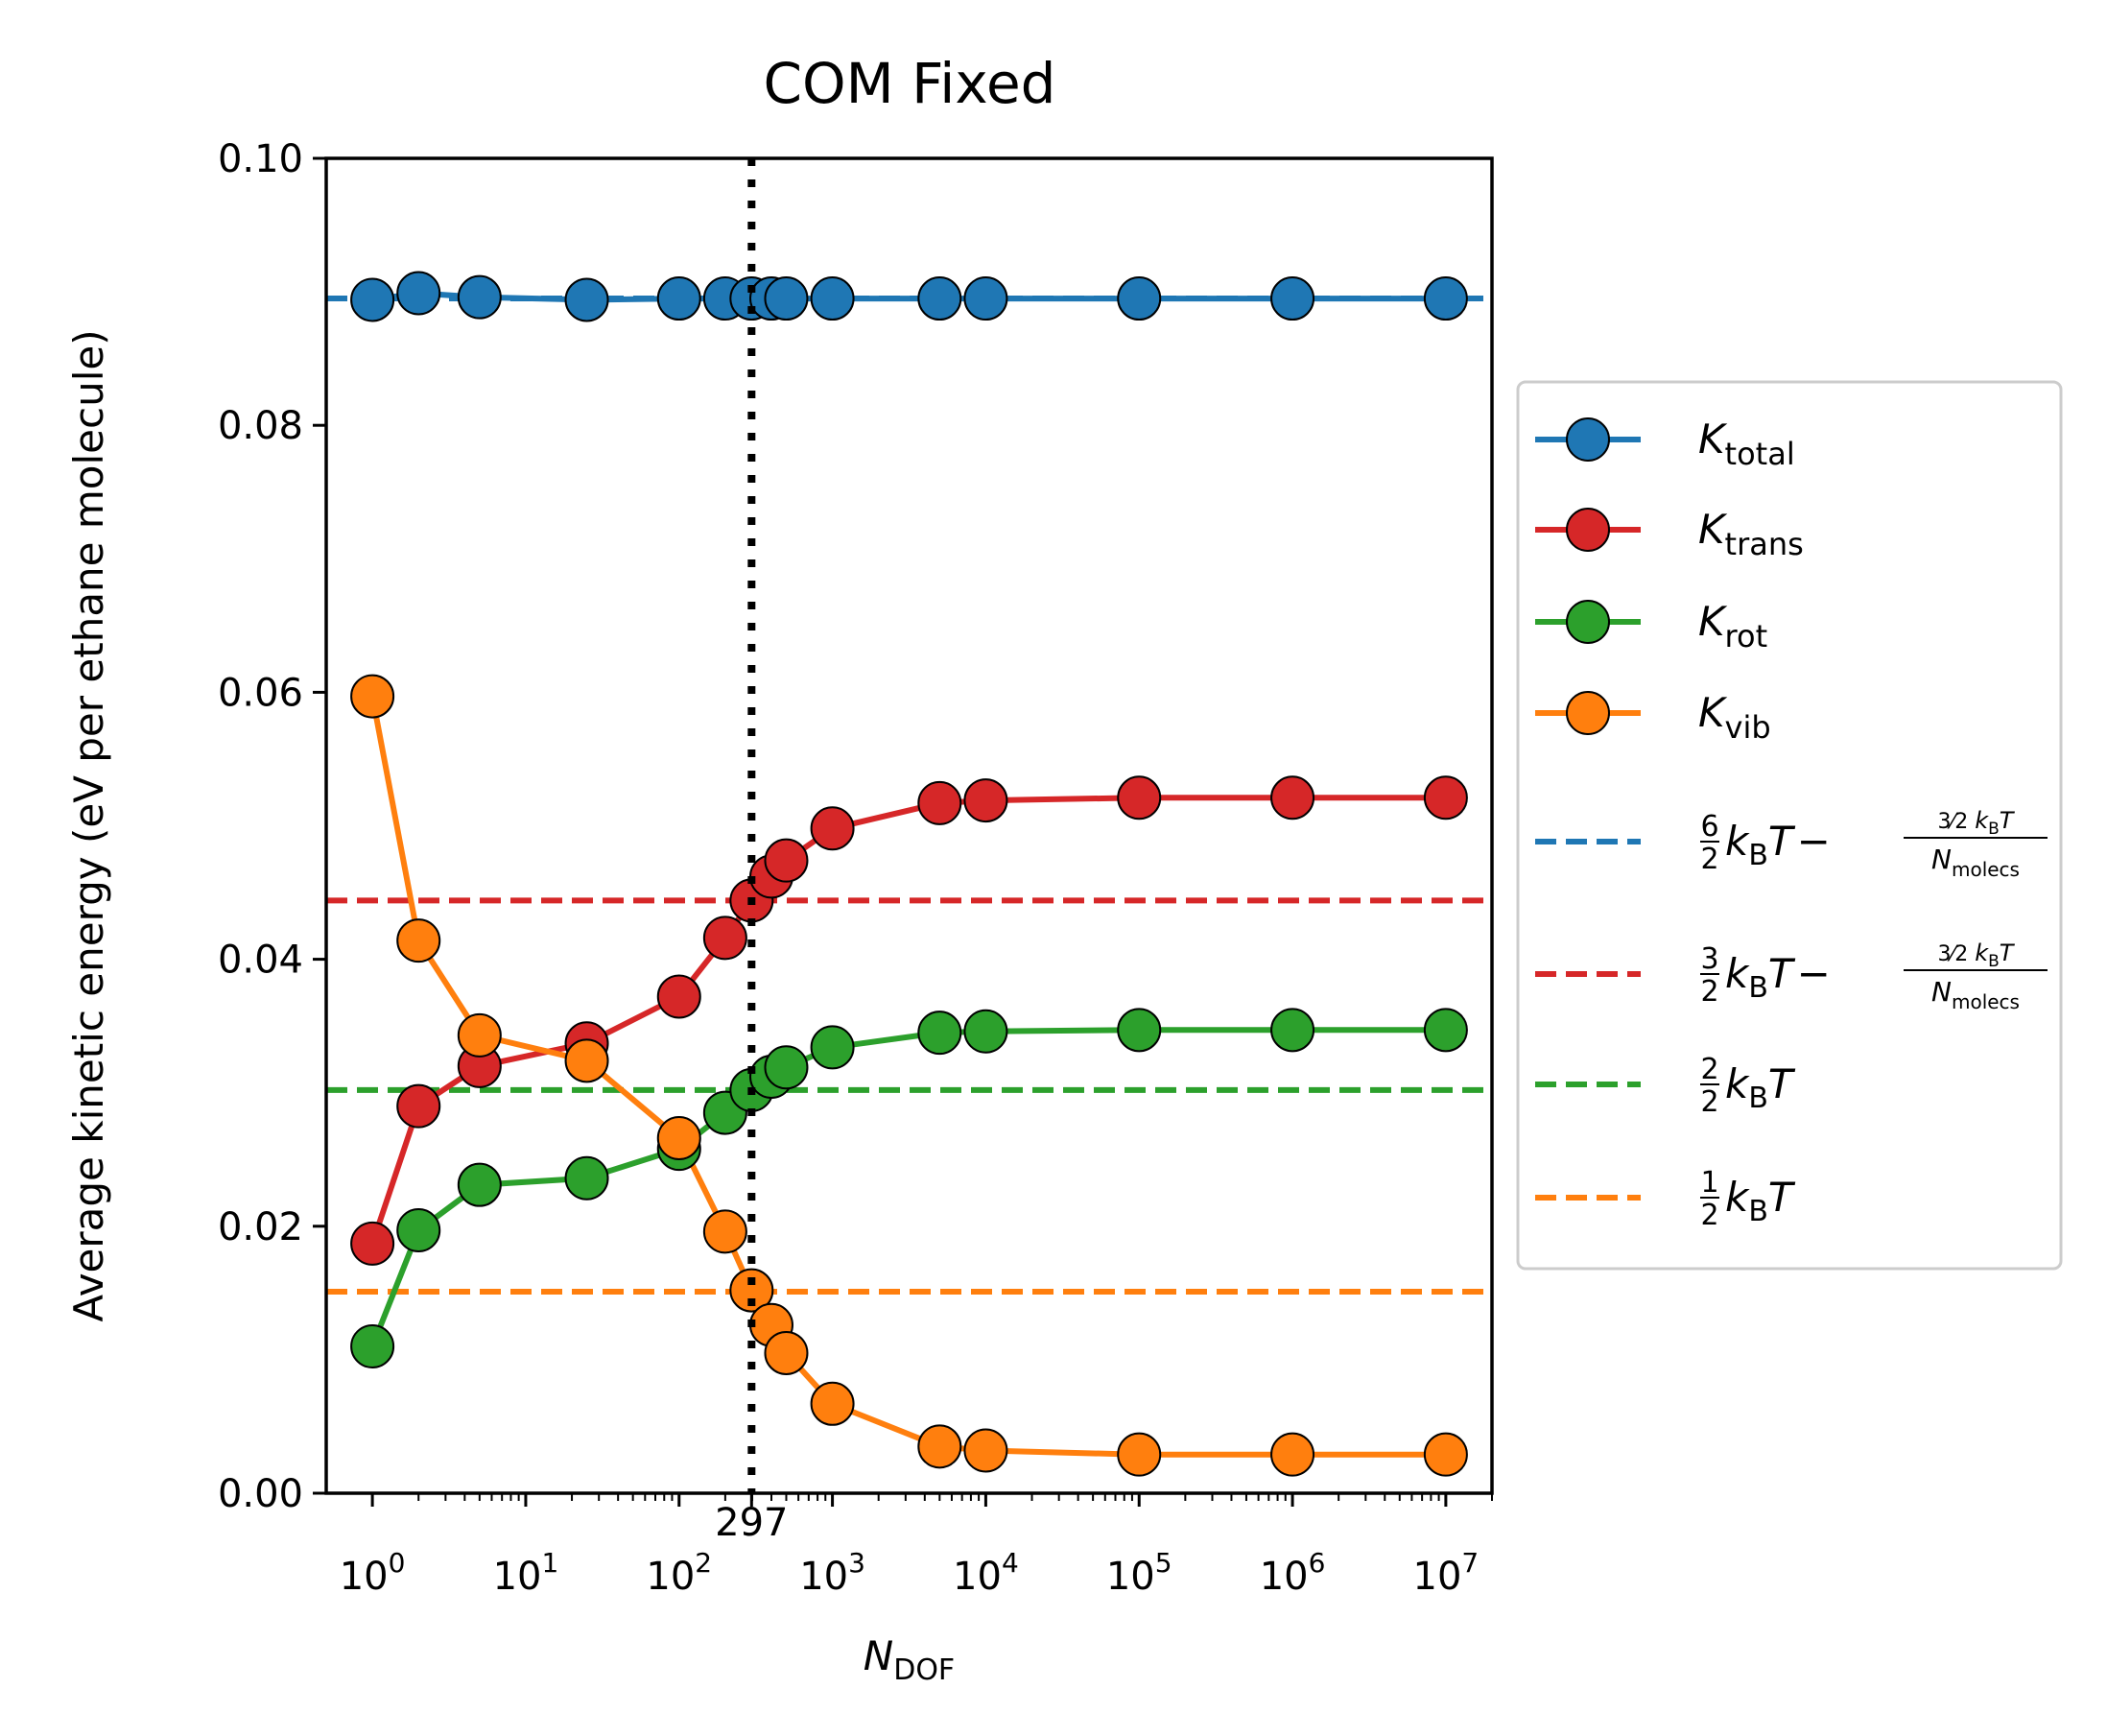 This screenshot has width=2107, height=1736. What do you see at coordinates (1732, 626) in the screenshot?
I see `legend-label-rot: Krot` at bounding box center [1732, 626].